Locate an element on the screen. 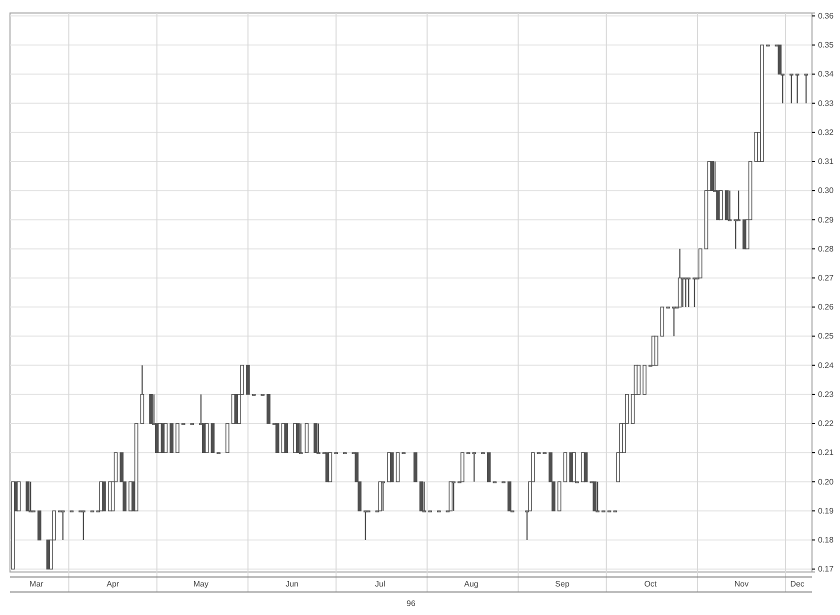 This screenshot has height=615, width=840. y-tick-label: 0.27 is located at coordinates (826, 278).